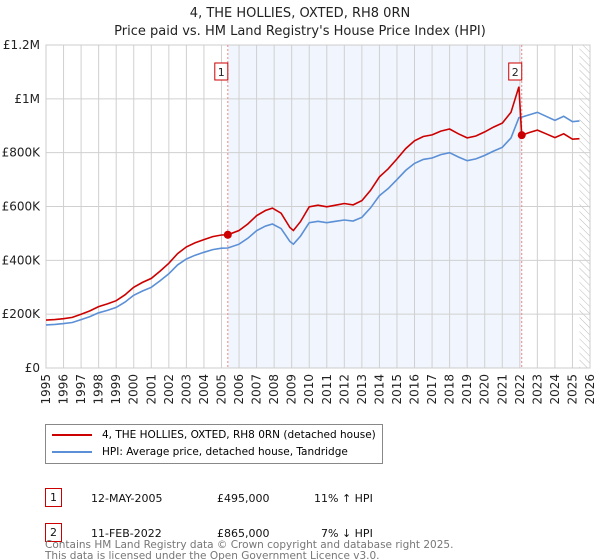  Describe the element at coordinates (22, 260) in the screenshot. I see `y-tick-label: £400K` at that location.